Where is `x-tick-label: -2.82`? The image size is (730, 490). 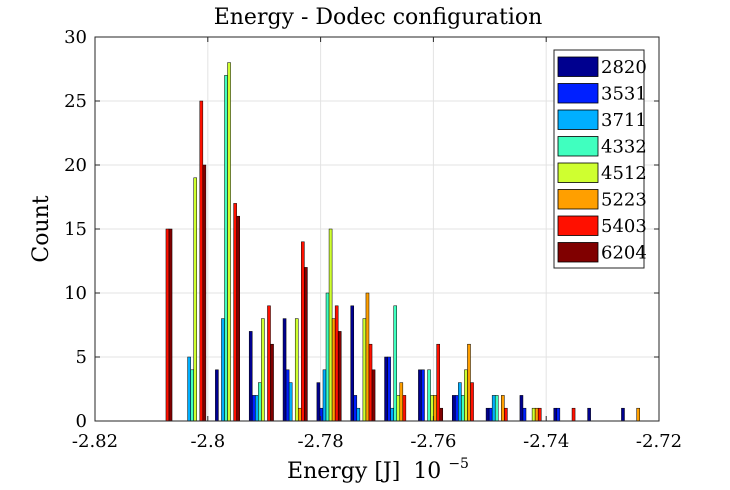
x-tick-label: -2.82 is located at coordinates (95, 441).